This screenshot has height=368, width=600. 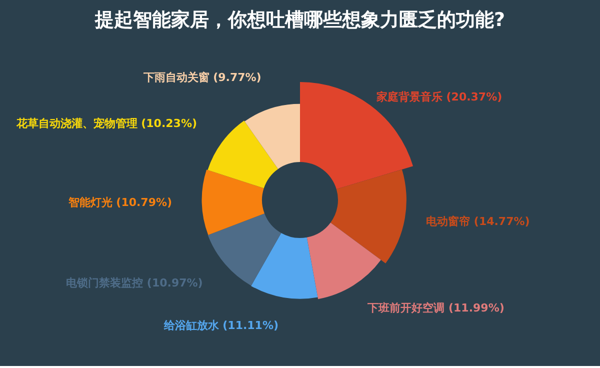 I want to click on slice-label: 下班前开好空调 (11.99%), so click(x=435, y=308).